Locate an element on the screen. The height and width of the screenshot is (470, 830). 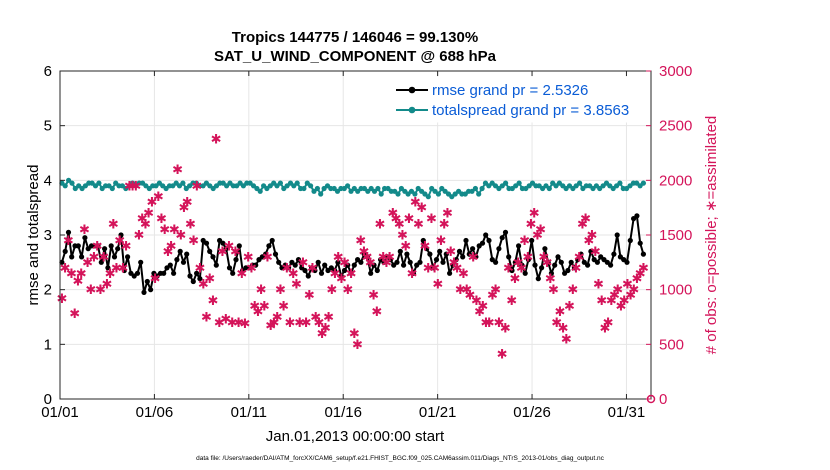
y-right-tick-label: 0 is located at coordinates (663, 399).